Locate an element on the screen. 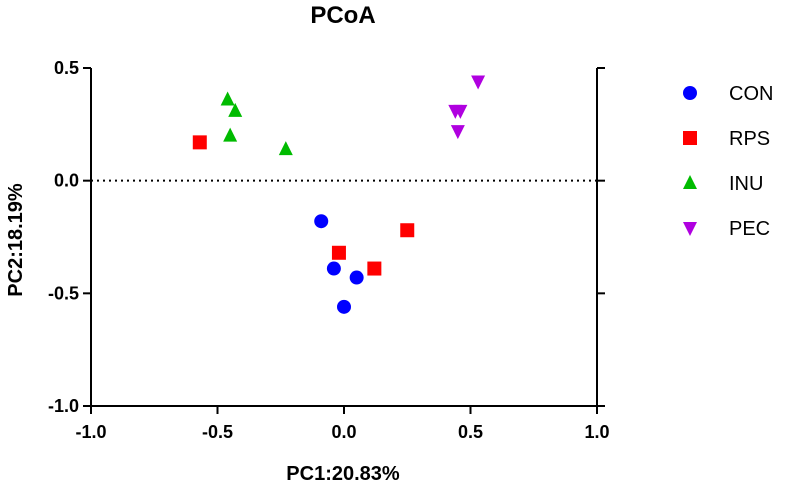 This screenshot has height=486, width=787. chart-title: PCoA is located at coordinates (342, 15).